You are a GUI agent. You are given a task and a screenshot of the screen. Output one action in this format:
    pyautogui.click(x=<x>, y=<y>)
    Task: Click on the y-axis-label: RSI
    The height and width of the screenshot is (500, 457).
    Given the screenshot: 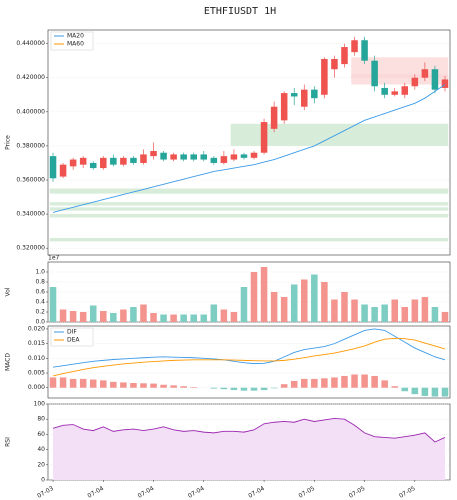 What is the action you would take?
    pyautogui.click(x=8, y=442)
    